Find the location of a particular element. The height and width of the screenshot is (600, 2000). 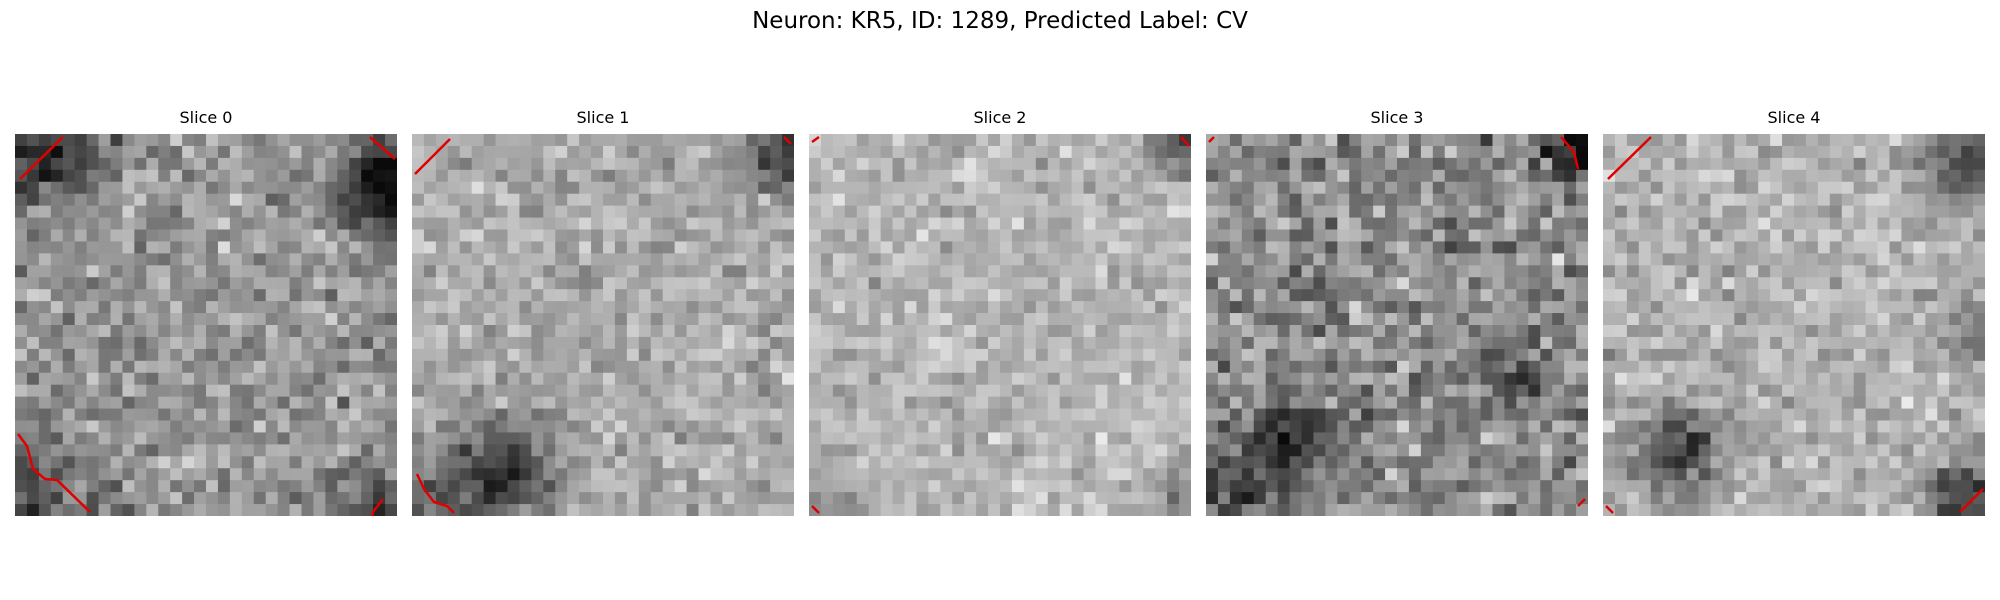

slice-title: Slice 2 is located at coordinates (1000, 117).